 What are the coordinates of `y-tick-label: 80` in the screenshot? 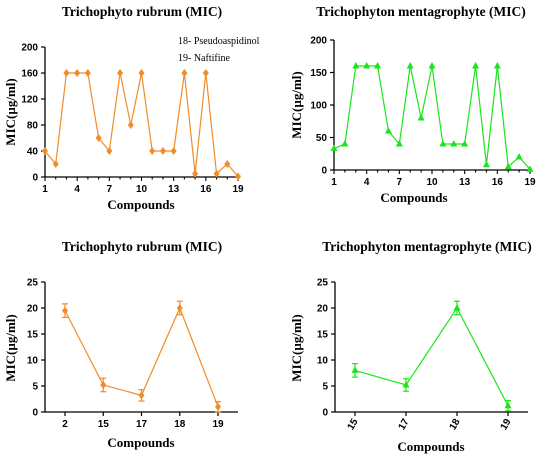 It's located at (33, 126).